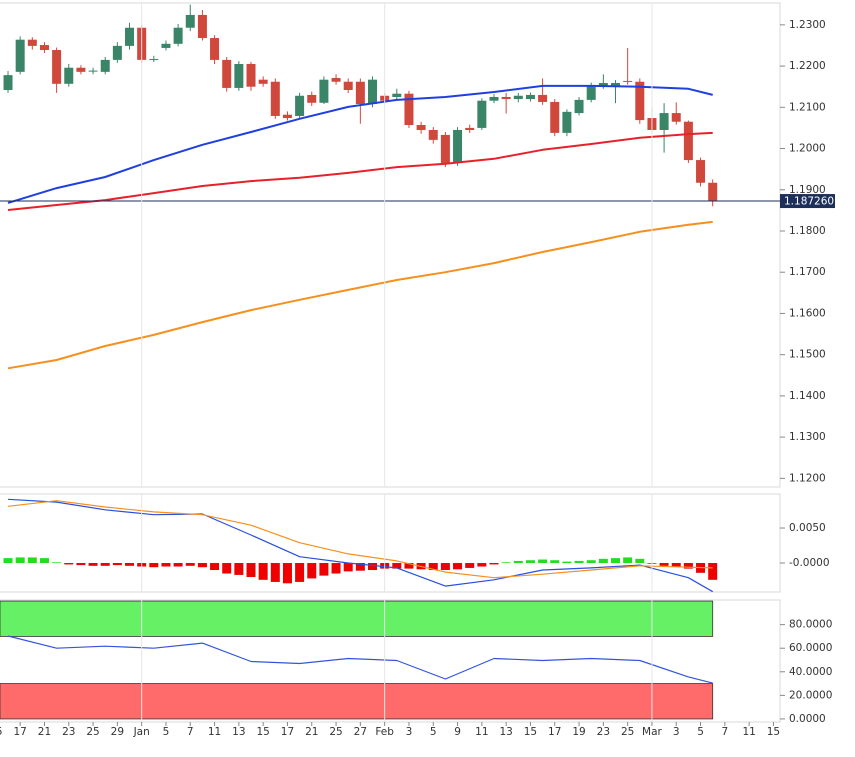 The image size is (855, 757). Describe the element at coordinates (807, 478) in the screenshot. I see `y-tick-label: 1.1200` at that location.